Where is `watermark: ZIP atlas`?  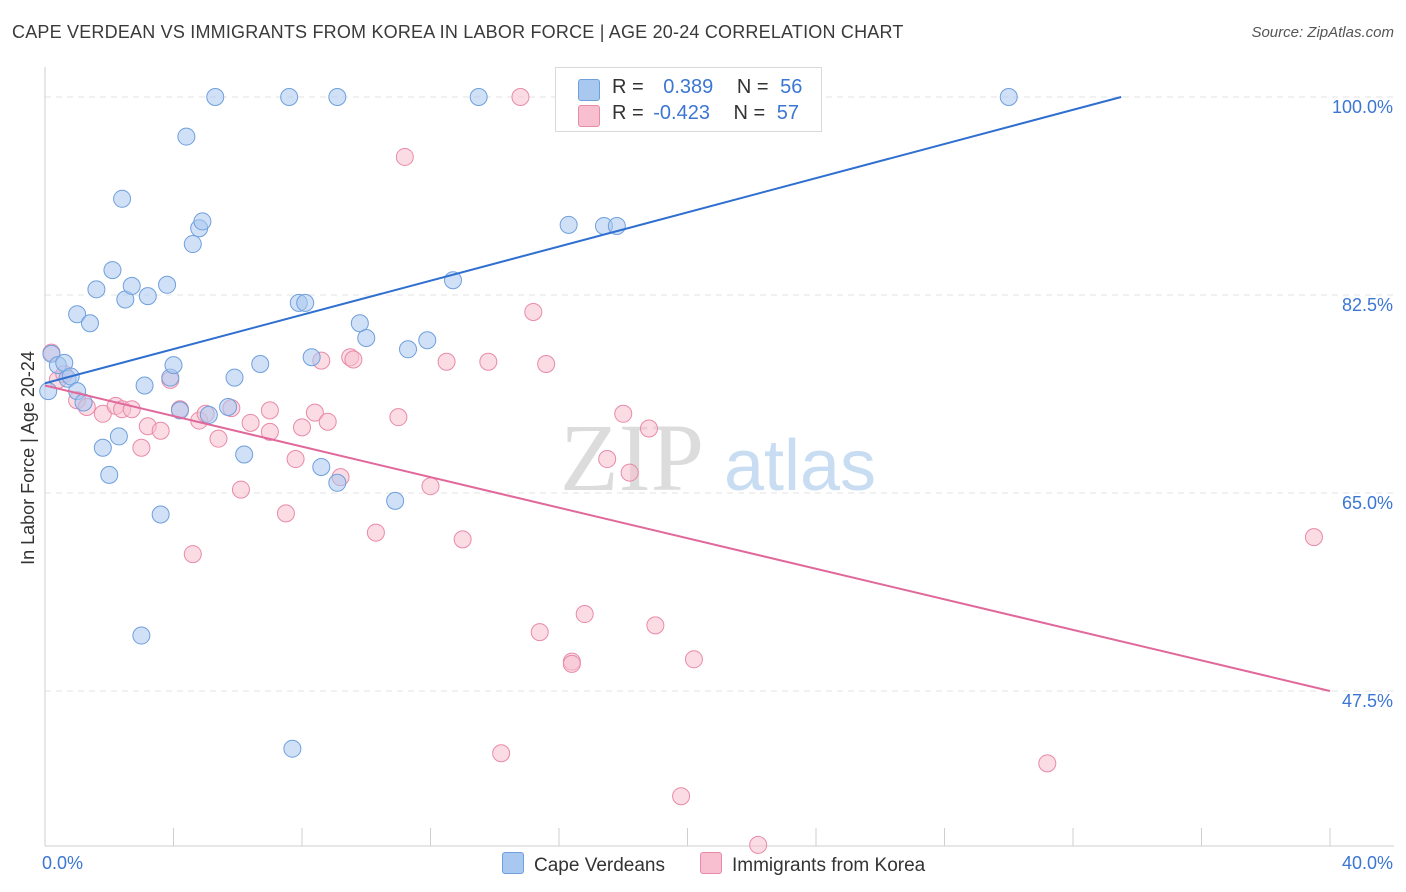
watermark: ZIP atlas is located at coordinates (718, 457).